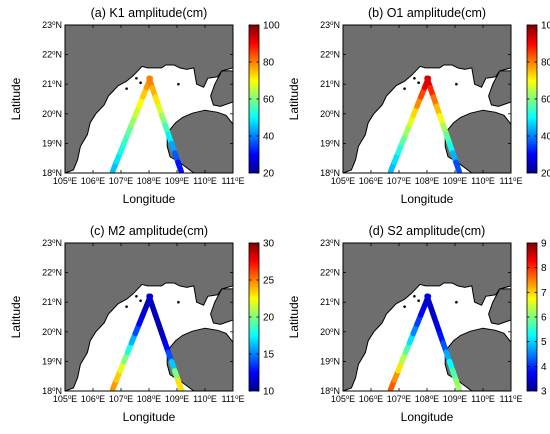  What do you see at coordinates (544, 367) in the screenshot?
I see `colorbar-tick-label: 4` at bounding box center [544, 367].